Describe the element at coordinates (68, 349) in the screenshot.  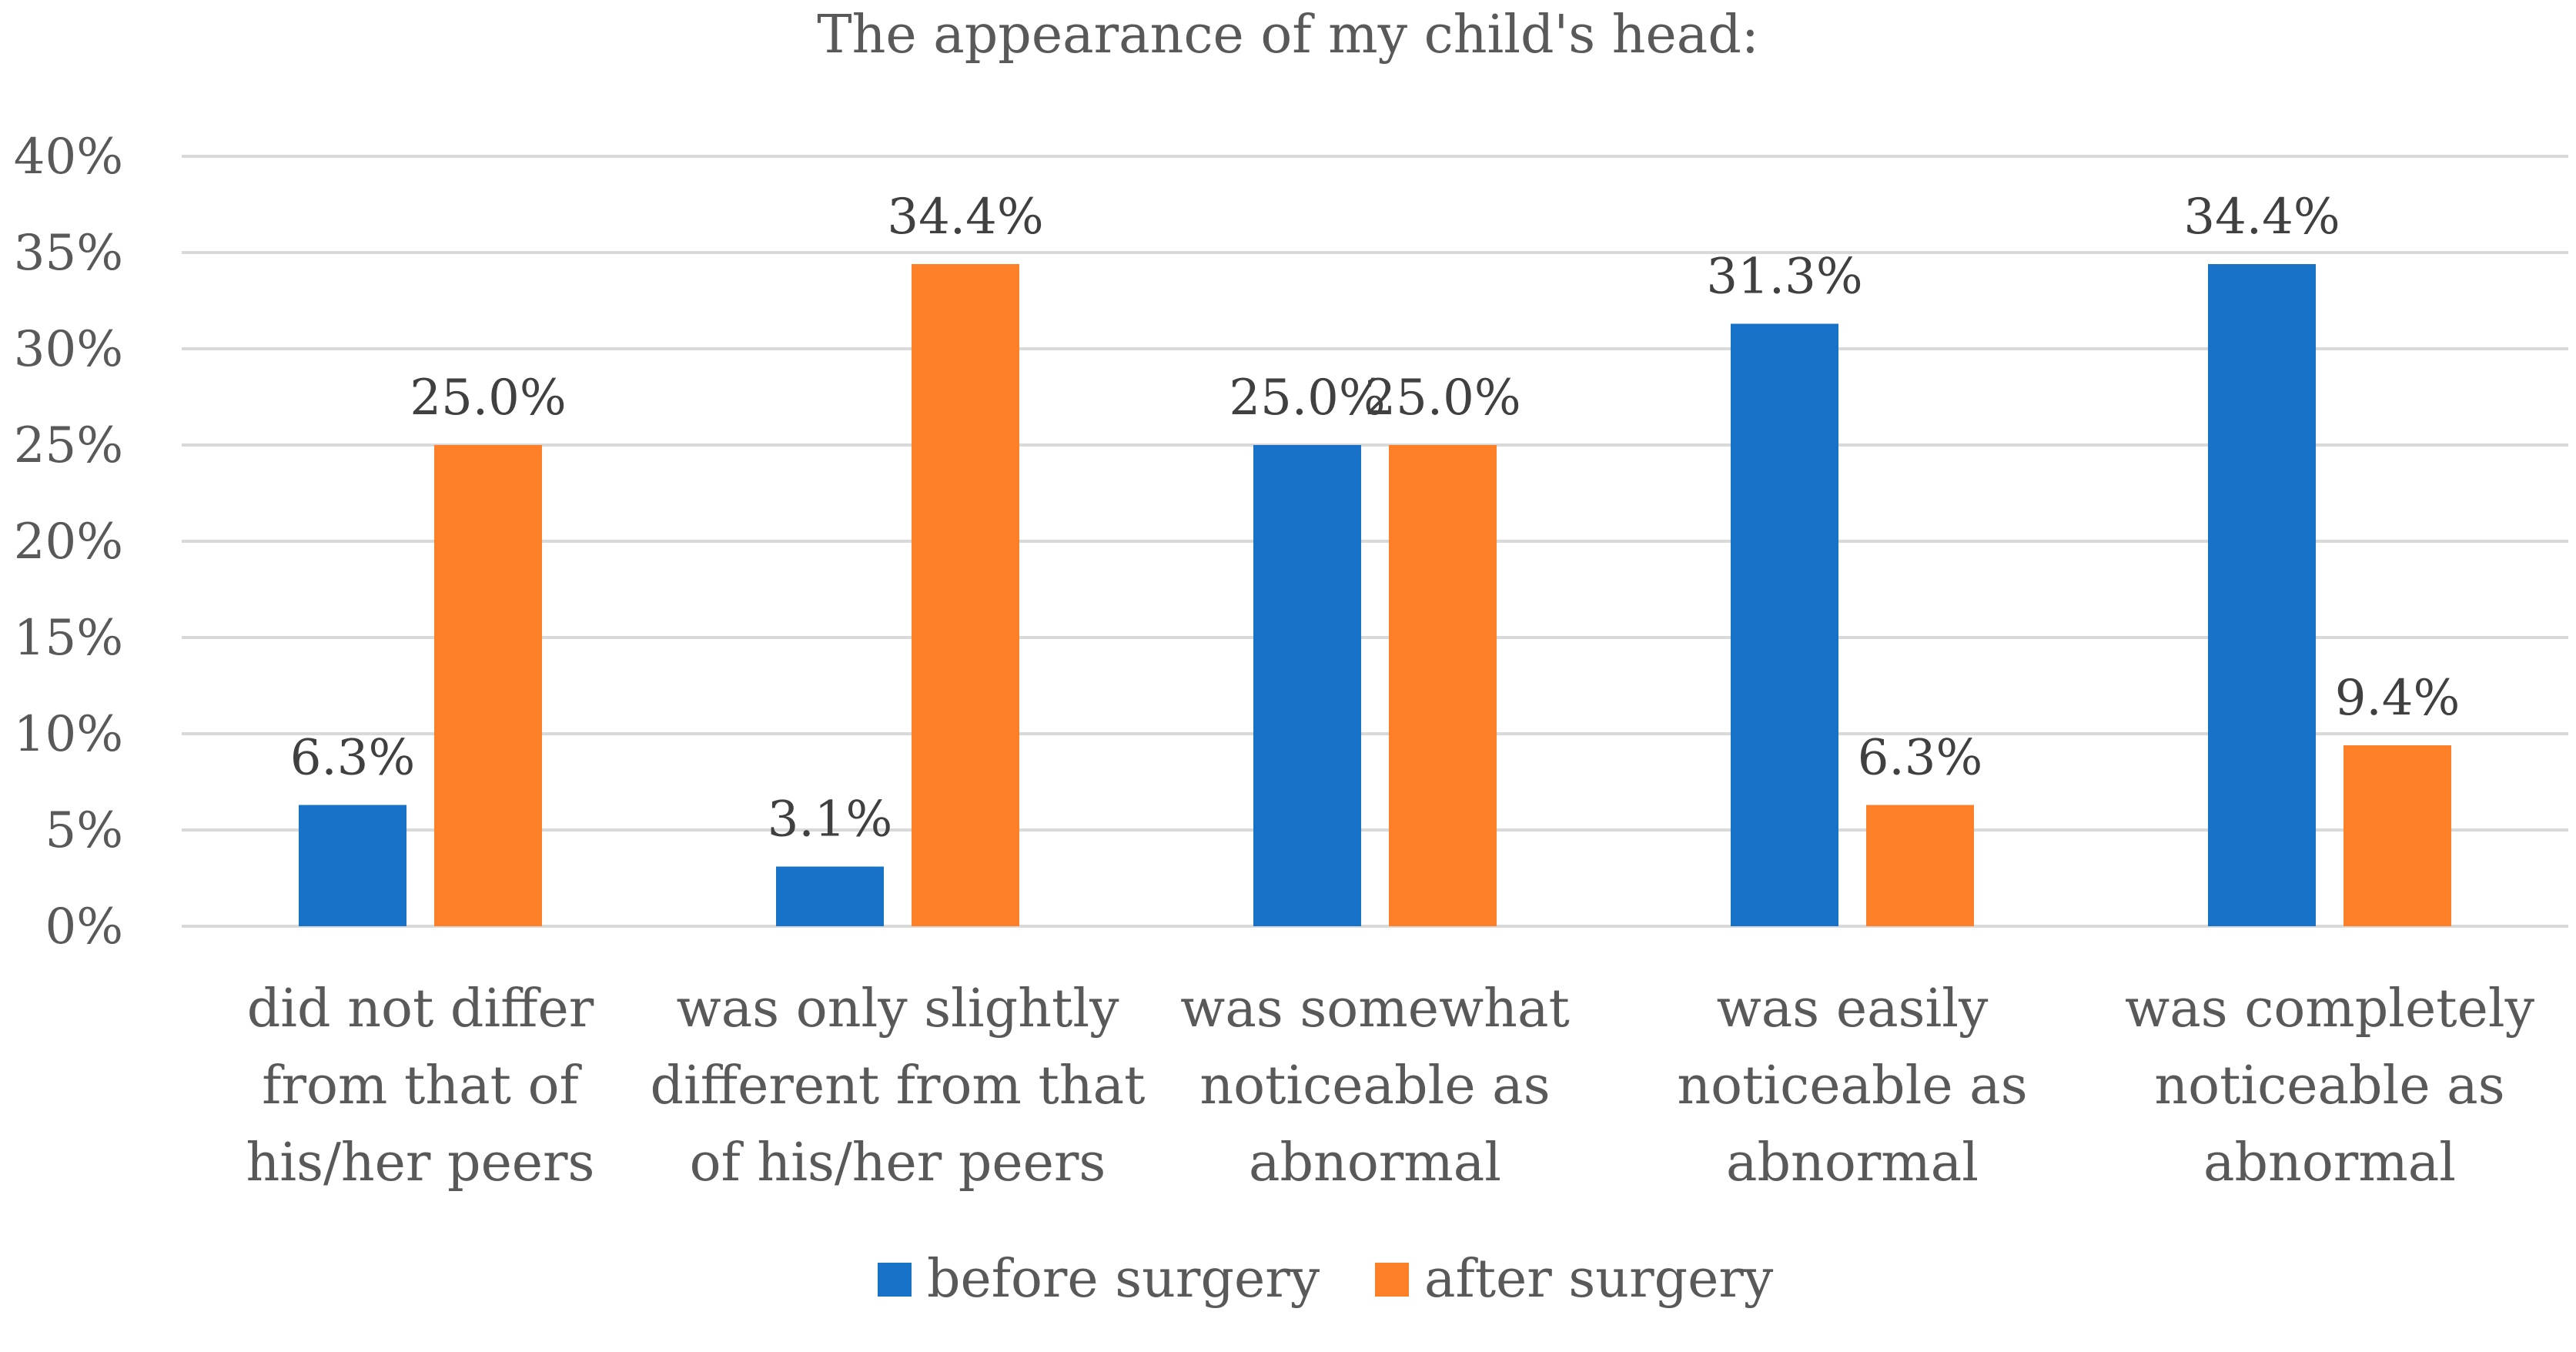
I see `y-tick-label: 30%` at that location.